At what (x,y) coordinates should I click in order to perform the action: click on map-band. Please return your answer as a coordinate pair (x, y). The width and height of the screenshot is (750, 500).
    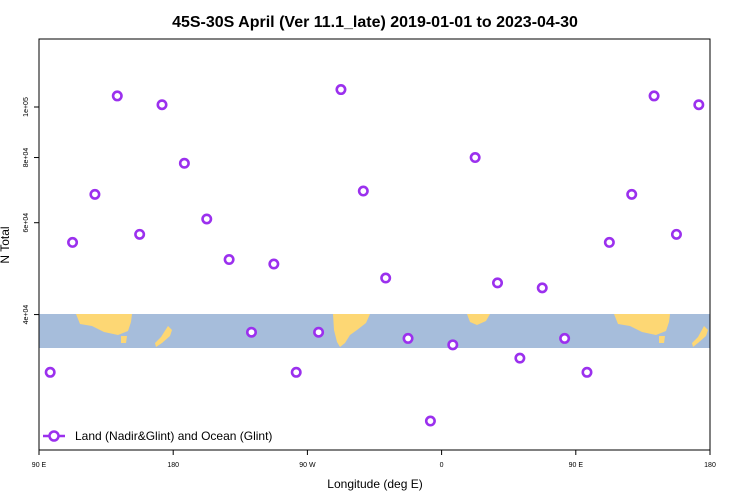
    Looking at the image, I should click on (374, 331).